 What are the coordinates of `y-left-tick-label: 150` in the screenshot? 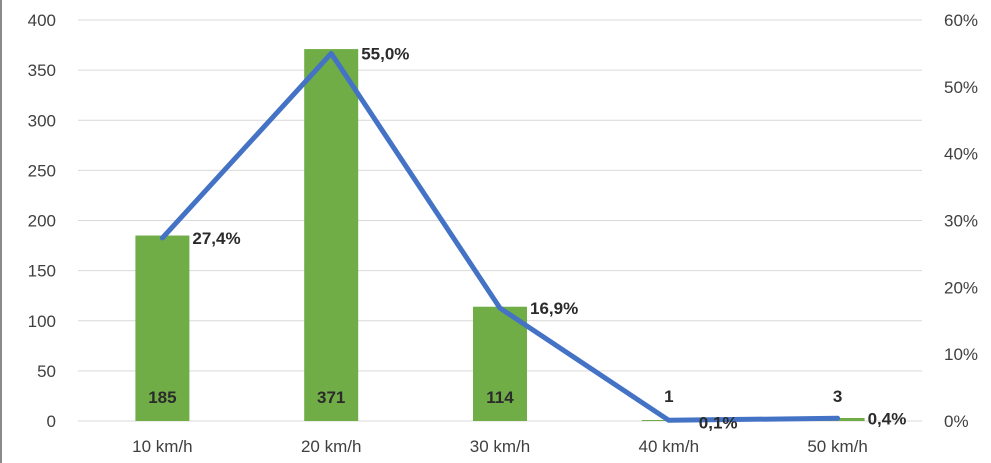 It's located at (42, 271).